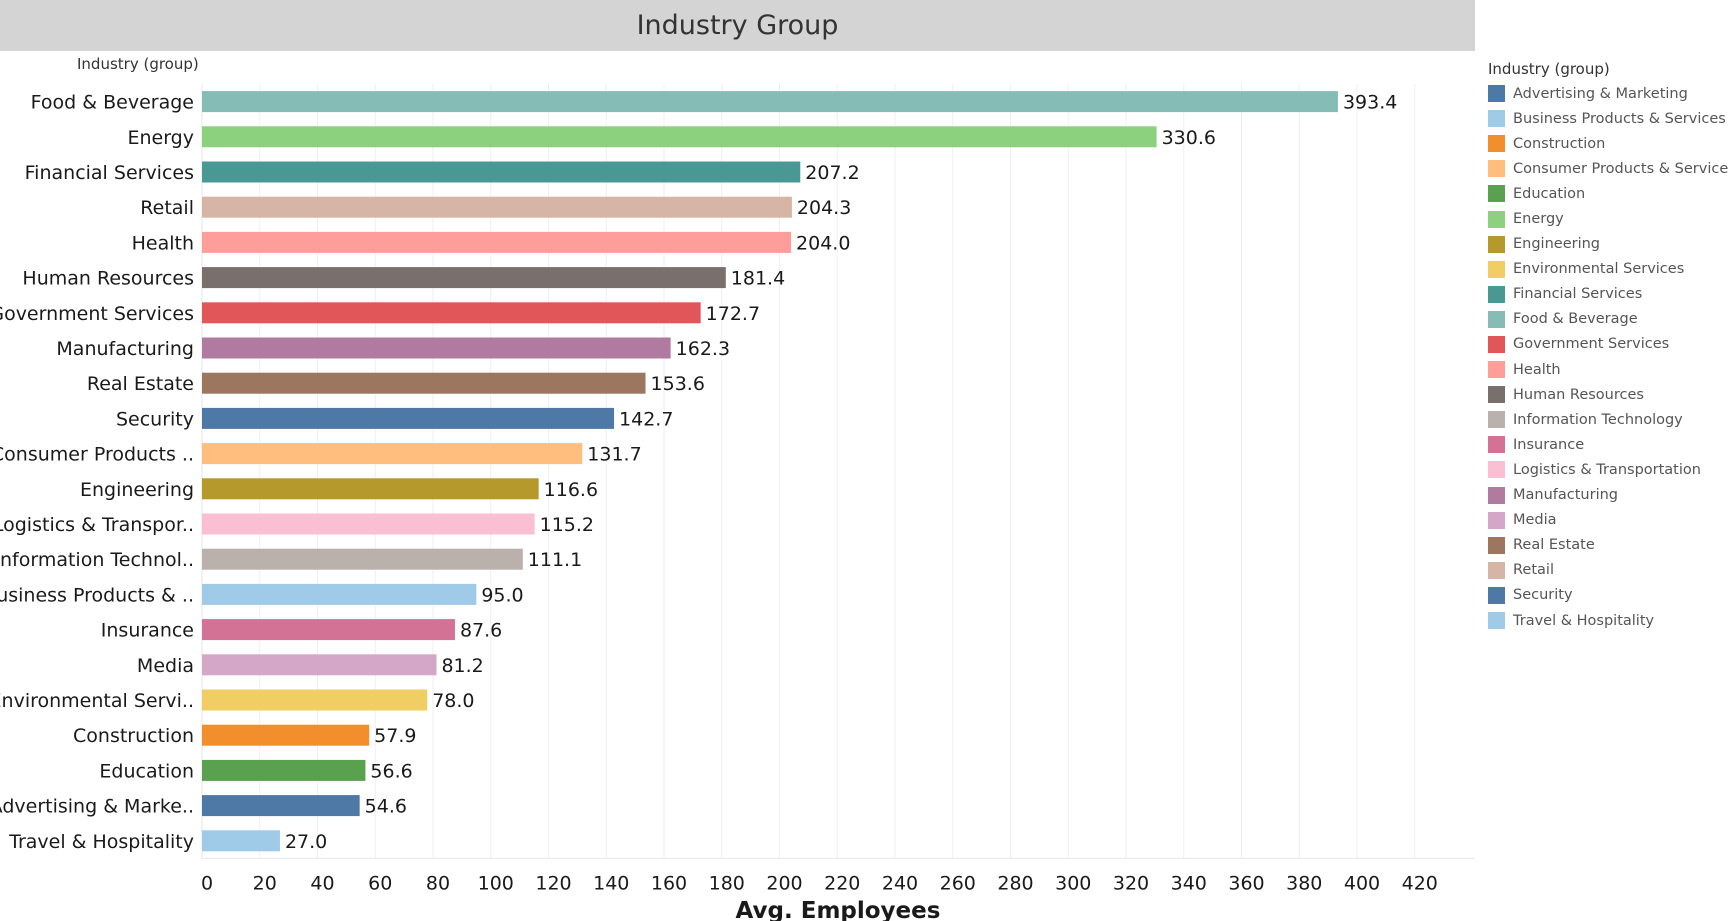 This screenshot has width=1729, height=921. What do you see at coordinates (1600, 93) in the screenshot?
I see `legend-label: Advertising & Marketing` at bounding box center [1600, 93].